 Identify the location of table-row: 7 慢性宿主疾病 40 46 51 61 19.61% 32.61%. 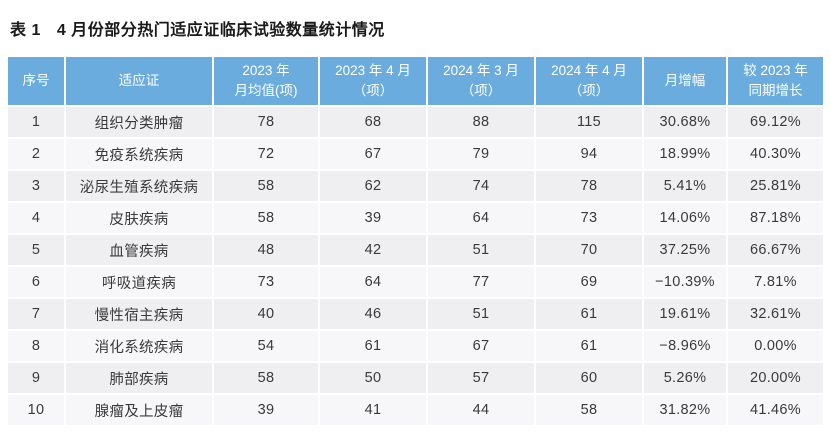
(415, 314).